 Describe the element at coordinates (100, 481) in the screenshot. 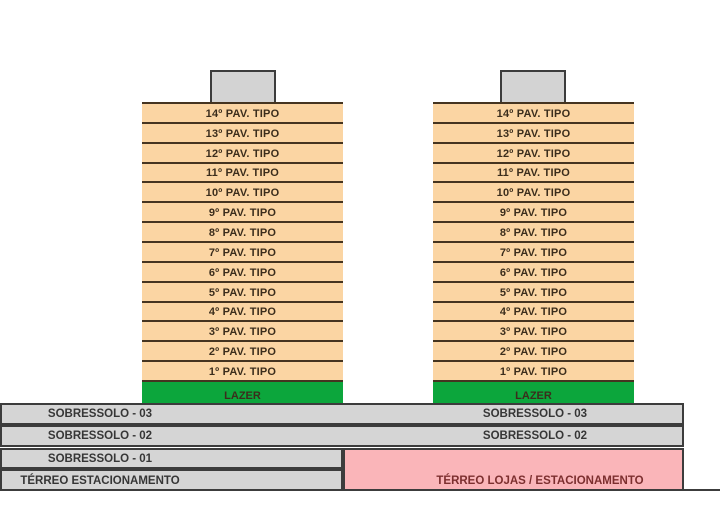

I see `label-terreo-estacionamento: TÉRREO ESTACIONAMENTO` at that location.